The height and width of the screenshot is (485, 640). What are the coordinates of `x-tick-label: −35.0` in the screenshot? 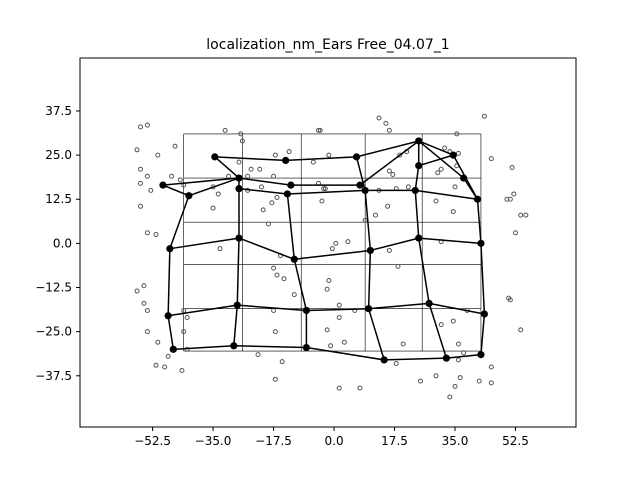 It's located at (213, 441).